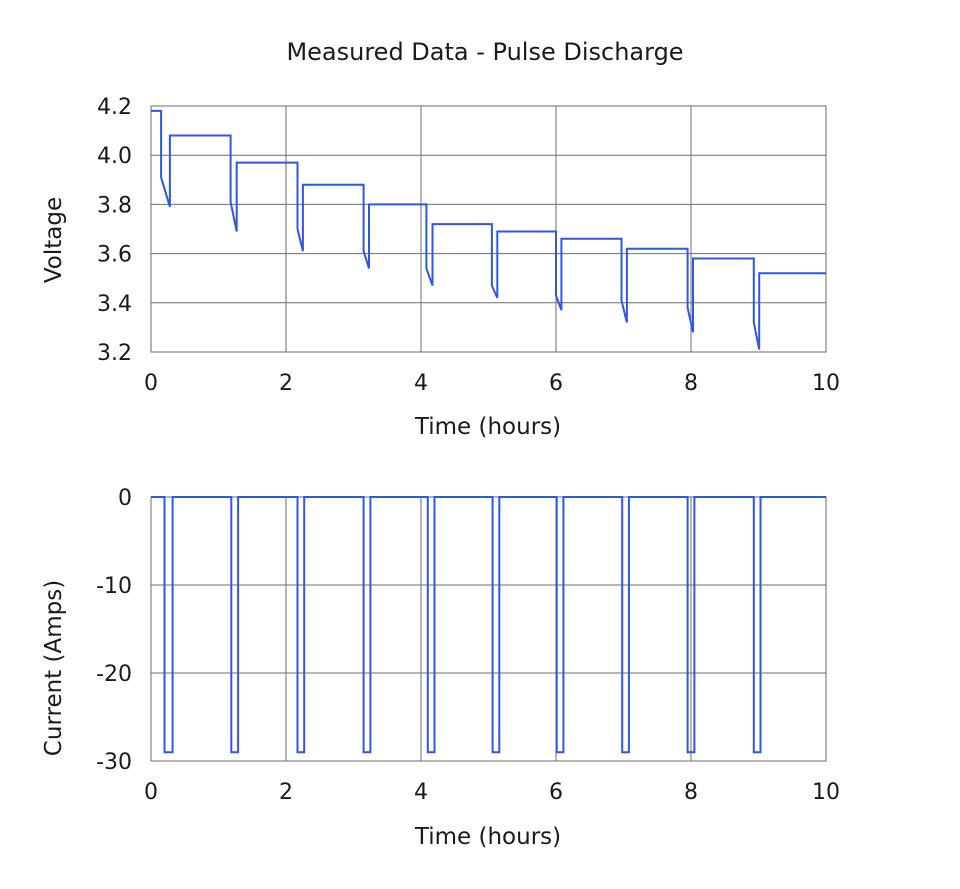 Image resolution: width=960 pixels, height=889 pixels. What do you see at coordinates (691, 792) in the screenshot?
I see `current-x-tick-label: 8` at bounding box center [691, 792].